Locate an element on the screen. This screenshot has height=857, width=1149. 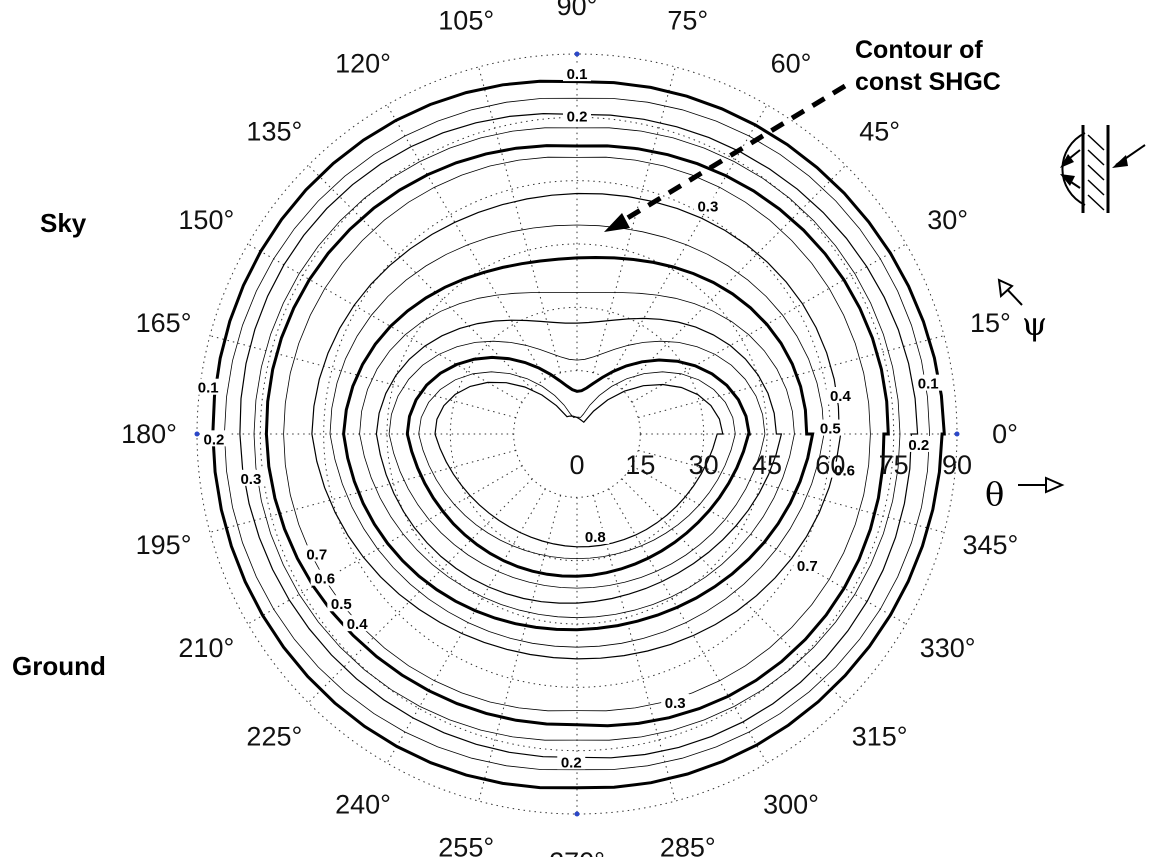
angle-label: 195° is located at coordinates (164, 545).